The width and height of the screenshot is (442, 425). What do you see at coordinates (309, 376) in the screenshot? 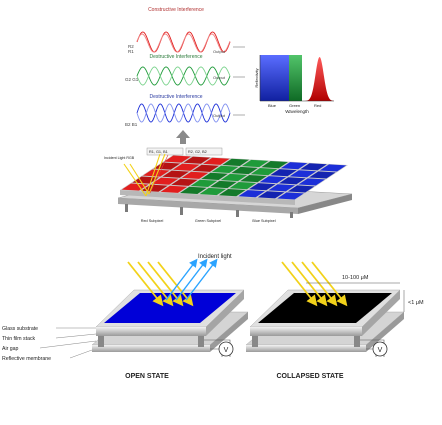
I see `collapsed-state-label: COLLAPSED STATE` at bounding box center [309, 376].